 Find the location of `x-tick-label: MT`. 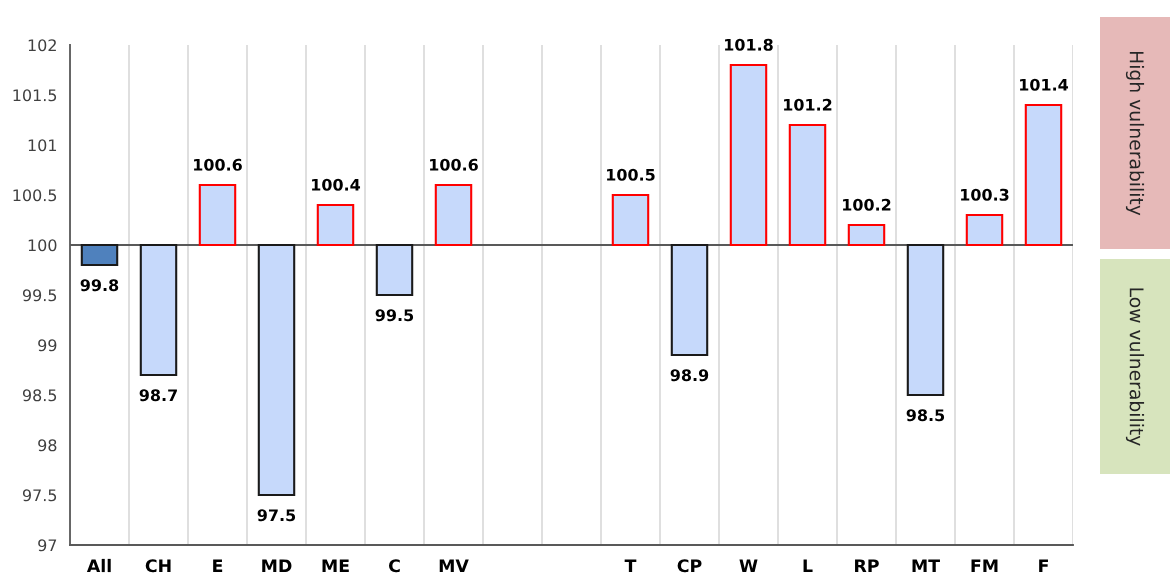

x-tick-label: MT is located at coordinates (926, 566).